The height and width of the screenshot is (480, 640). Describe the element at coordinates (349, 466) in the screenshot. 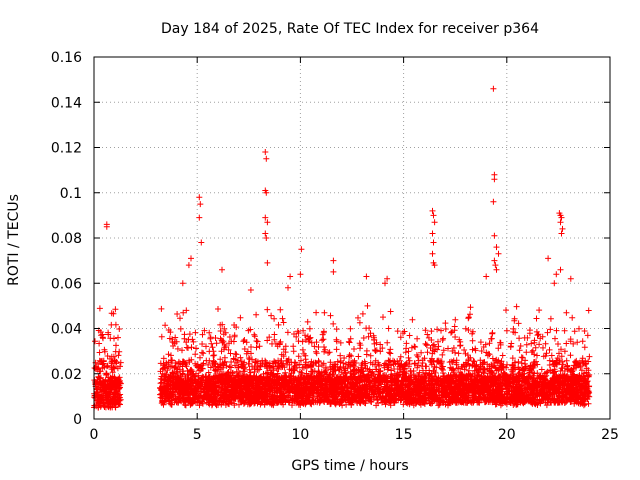

I see `x-axis-label: GPS time / hours` at that location.